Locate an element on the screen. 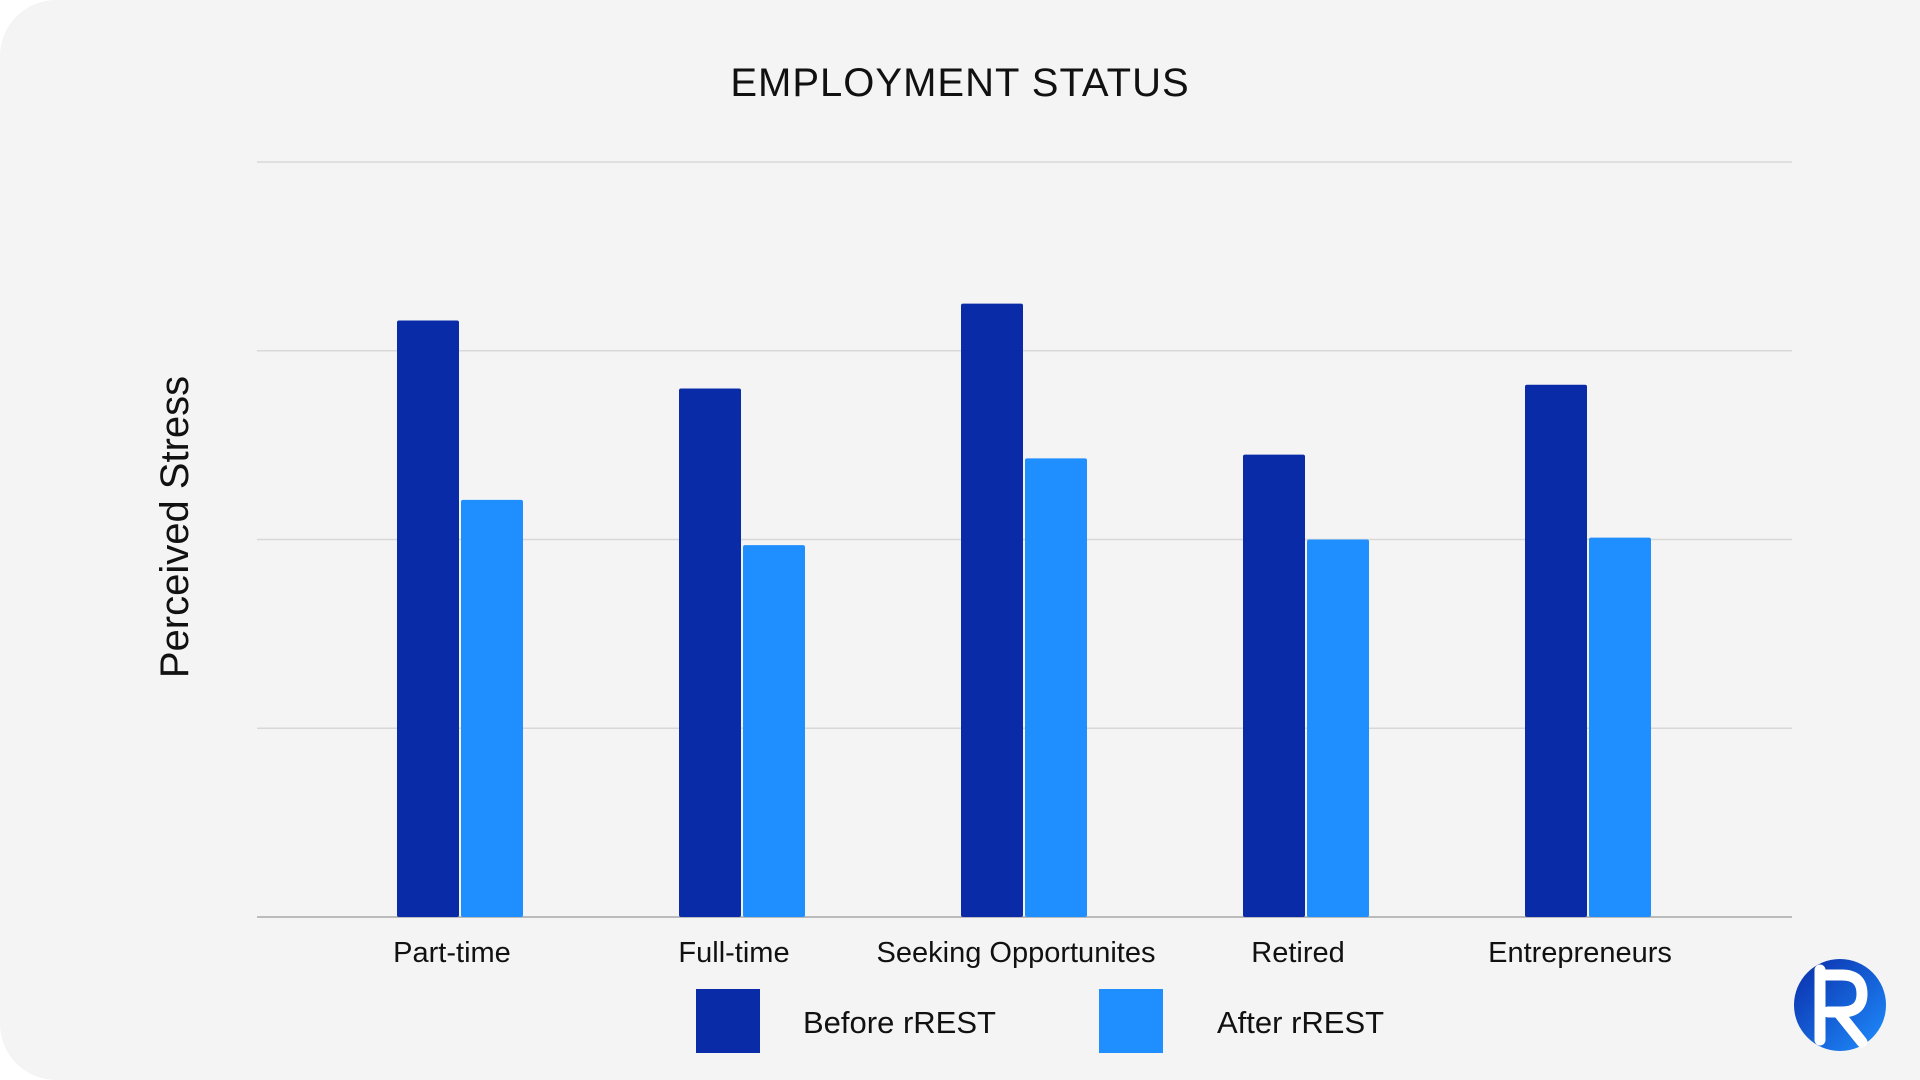 The height and width of the screenshot is (1080, 1920). legend-swatch-before is located at coordinates (728, 1021).